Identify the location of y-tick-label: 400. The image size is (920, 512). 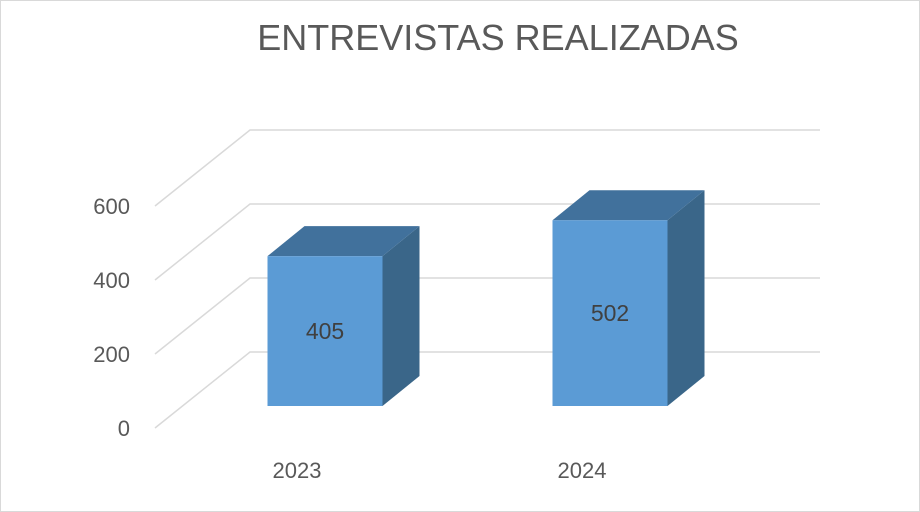
(111, 280).